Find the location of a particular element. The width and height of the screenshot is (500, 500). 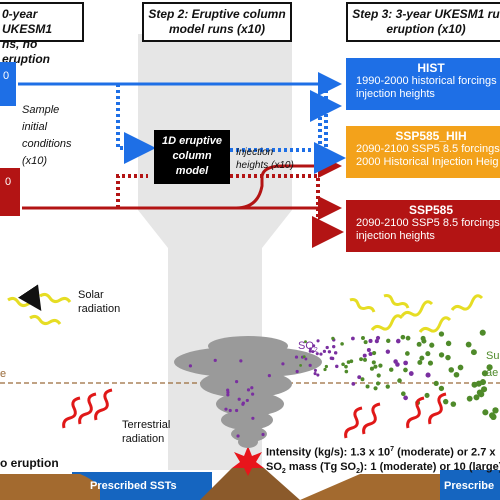

volcano is located at coordinates (250, 484).